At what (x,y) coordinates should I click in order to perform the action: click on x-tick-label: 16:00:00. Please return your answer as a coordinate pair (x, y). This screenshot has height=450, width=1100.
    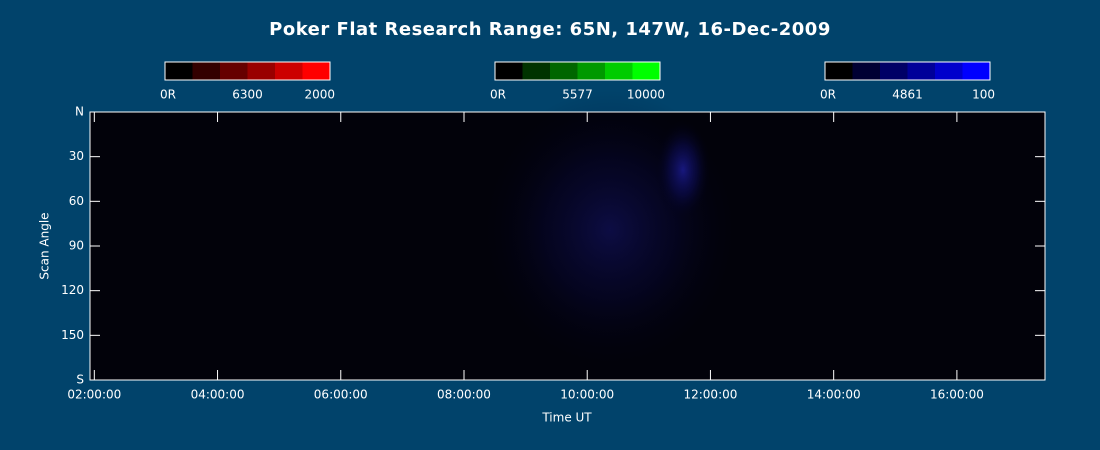
    Looking at the image, I should click on (957, 395).